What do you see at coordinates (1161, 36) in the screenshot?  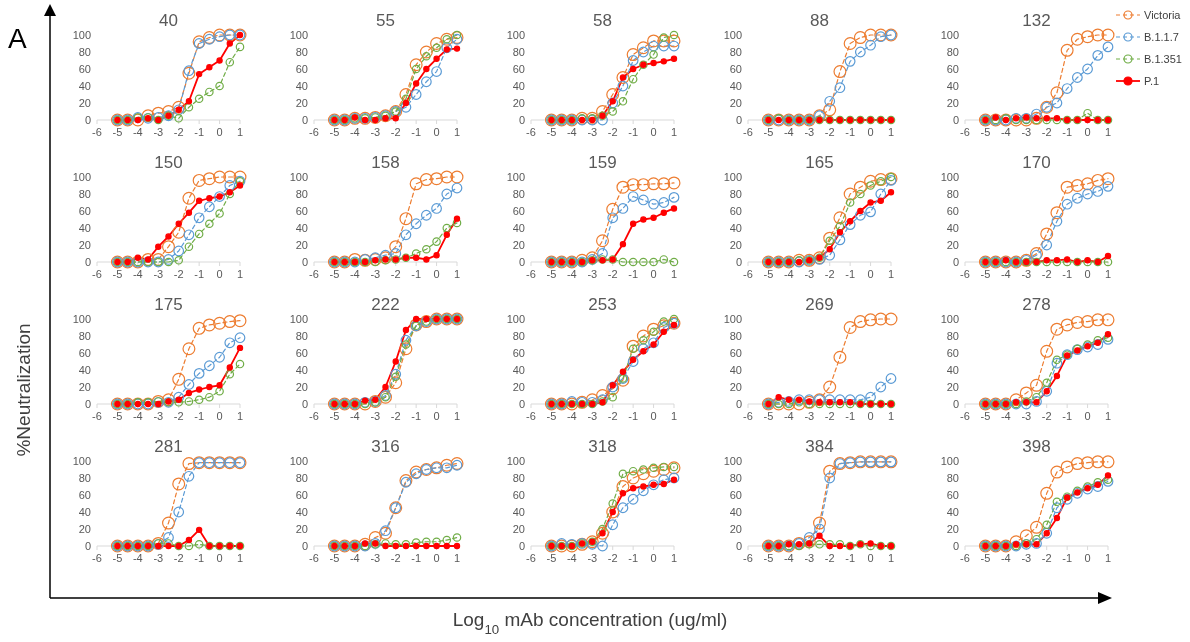 I see `legend-label: B.1.1.7` at bounding box center [1161, 36].